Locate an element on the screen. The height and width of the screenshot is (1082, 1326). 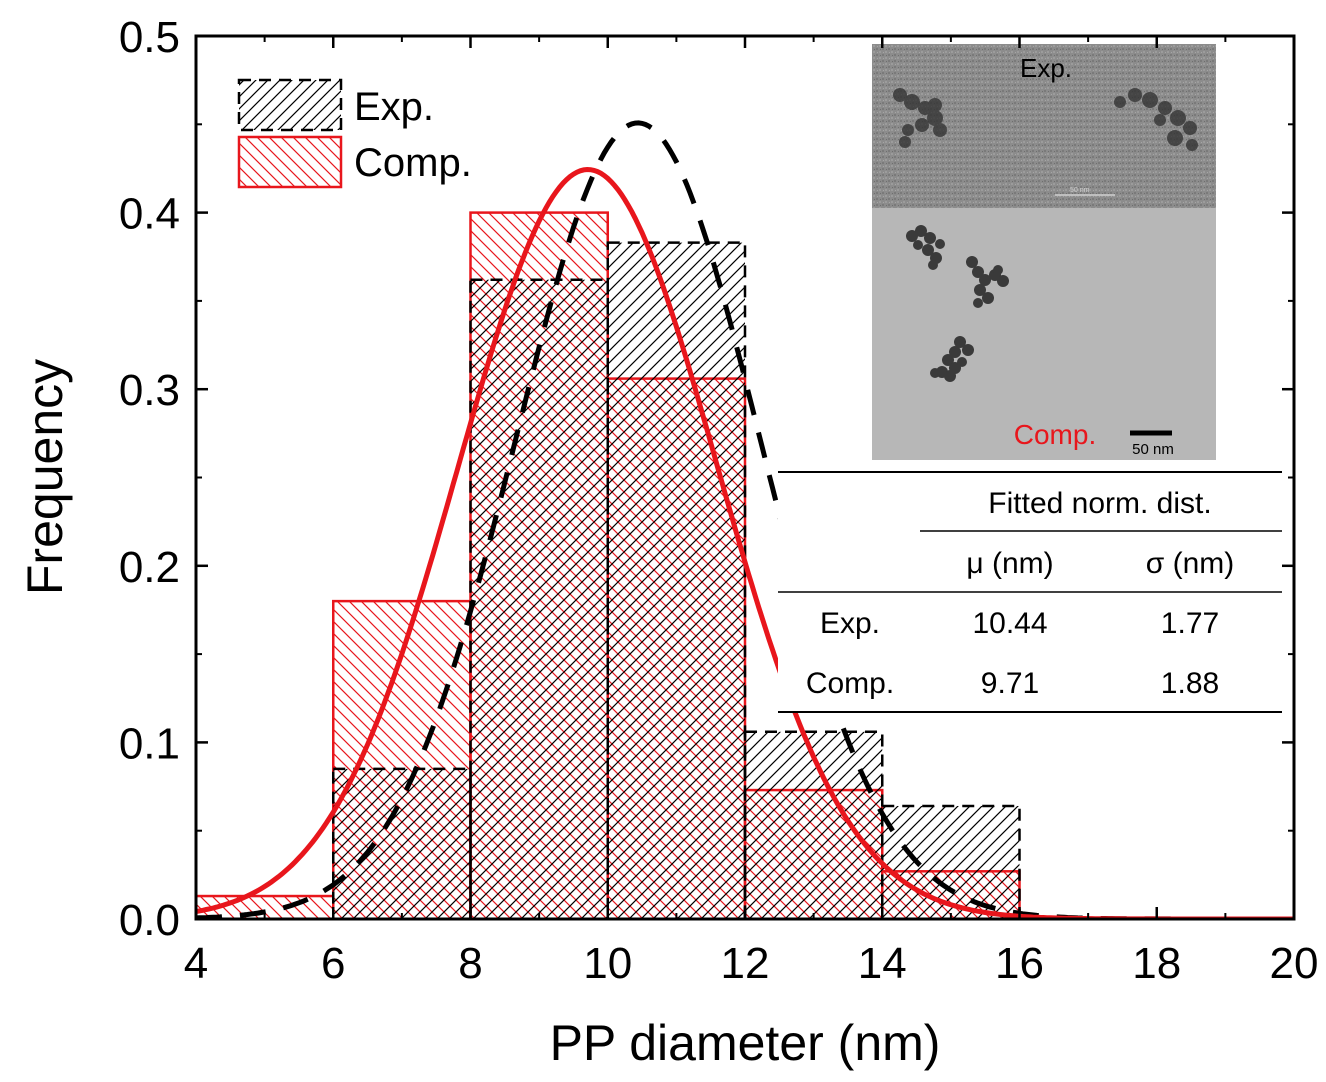
x-tick-label: 8 is located at coordinates (470, 963).